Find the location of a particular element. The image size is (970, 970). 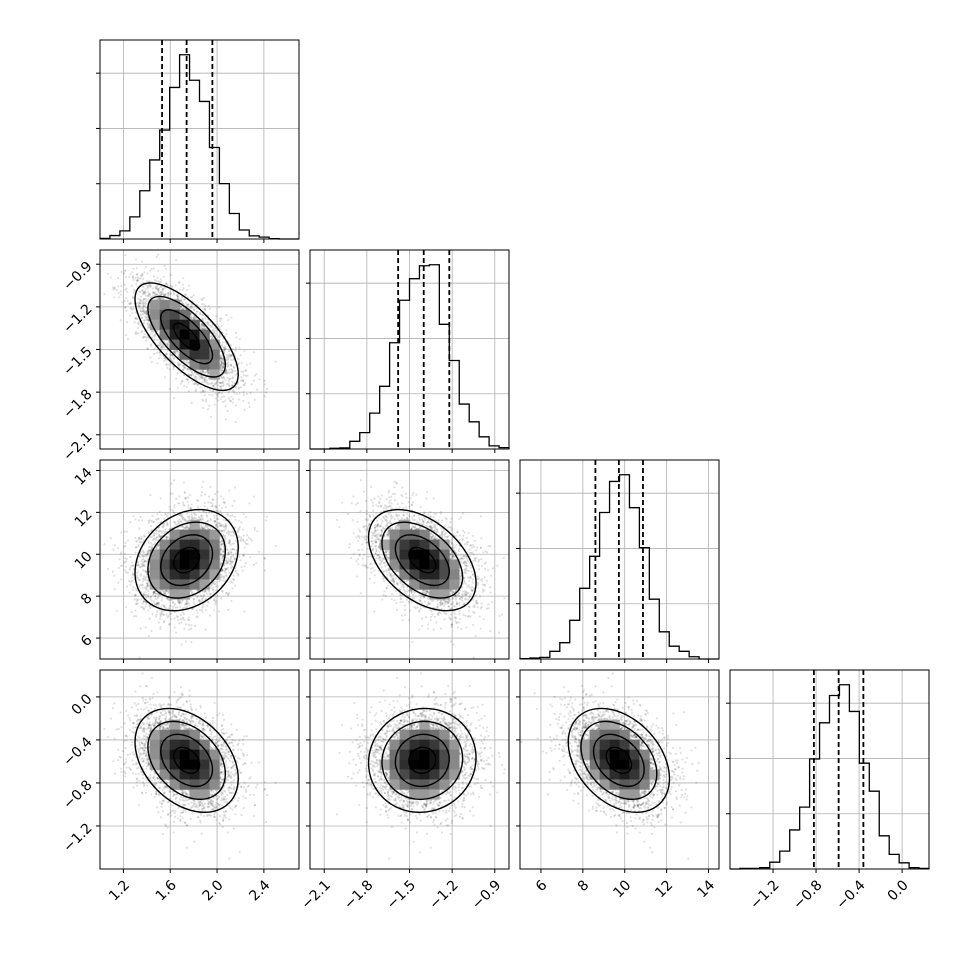

density-cell is located at coordinates (204, 354).